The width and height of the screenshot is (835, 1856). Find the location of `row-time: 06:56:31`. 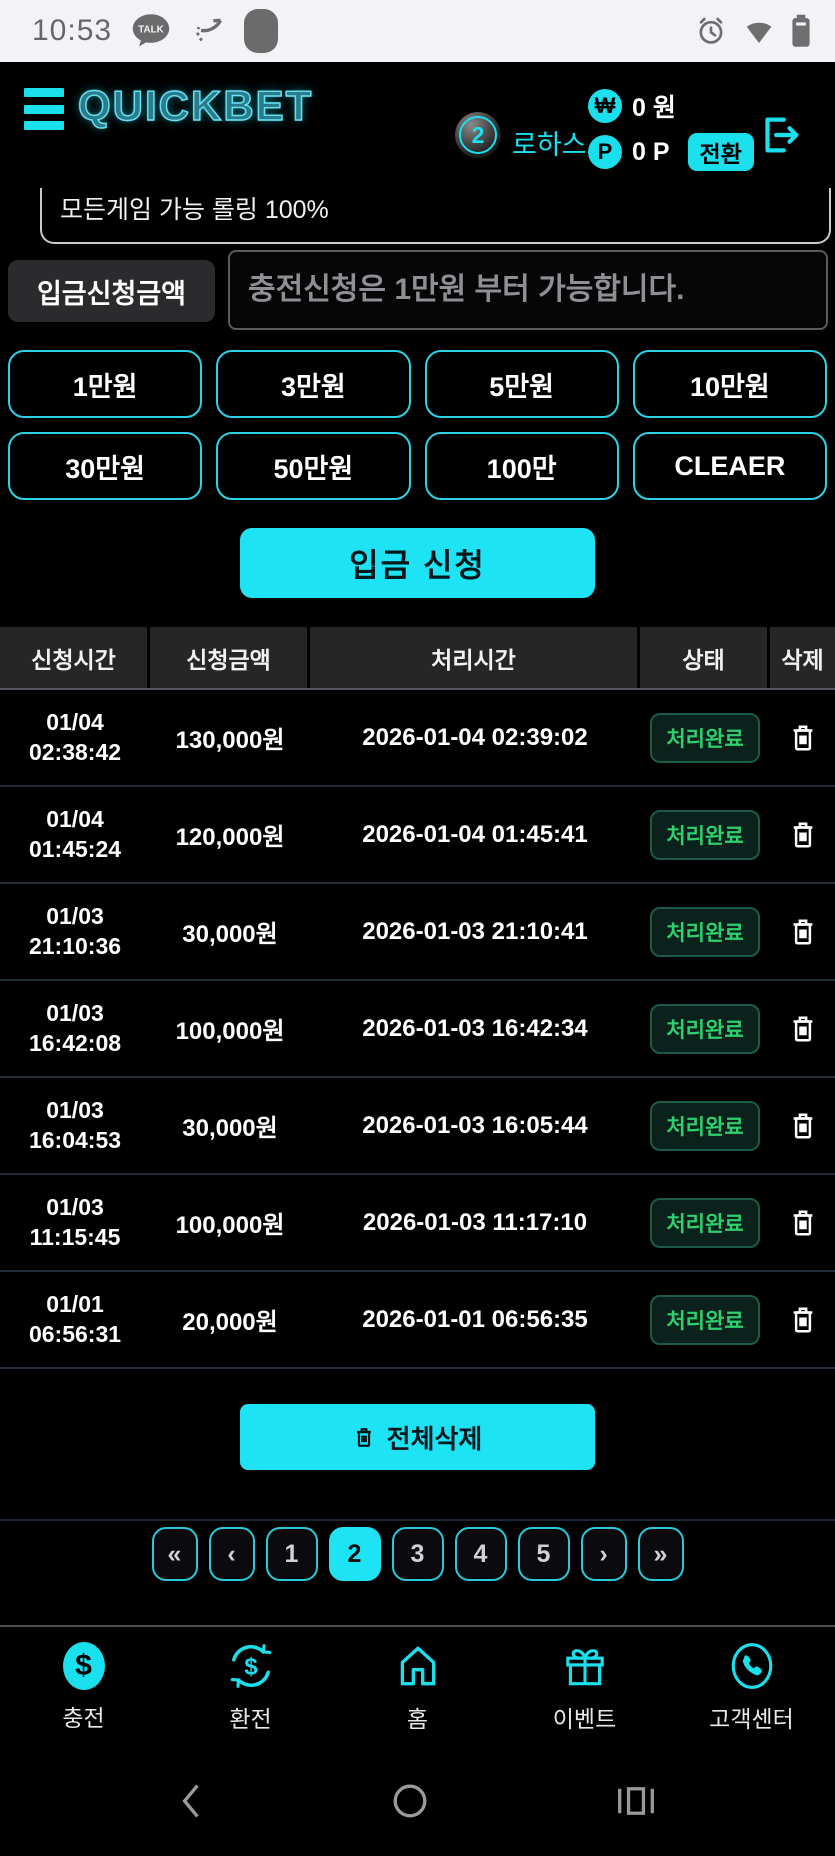

row-time: 06:56:31 is located at coordinates (75, 1333).